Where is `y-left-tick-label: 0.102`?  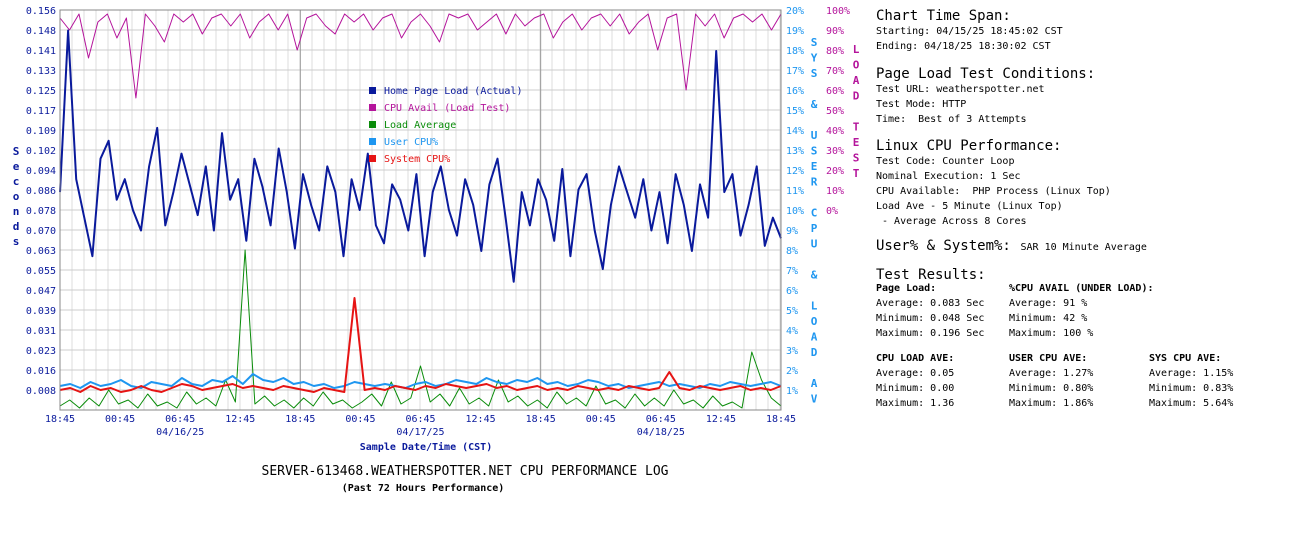 y-left-tick-label: 0.102 is located at coordinates (41, 151).